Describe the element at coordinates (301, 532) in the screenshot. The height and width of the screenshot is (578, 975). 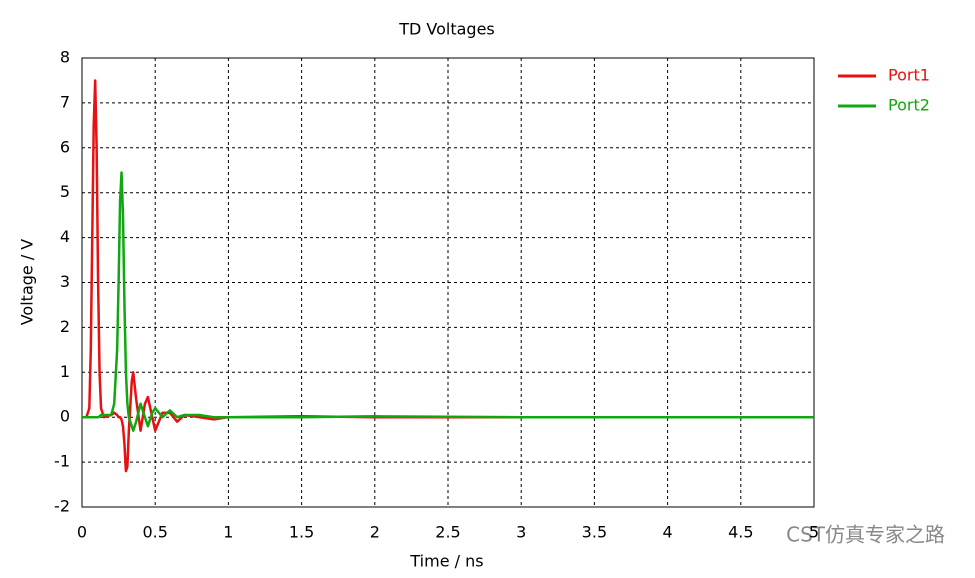
I see `x-tick-label: 1.5` at that location.